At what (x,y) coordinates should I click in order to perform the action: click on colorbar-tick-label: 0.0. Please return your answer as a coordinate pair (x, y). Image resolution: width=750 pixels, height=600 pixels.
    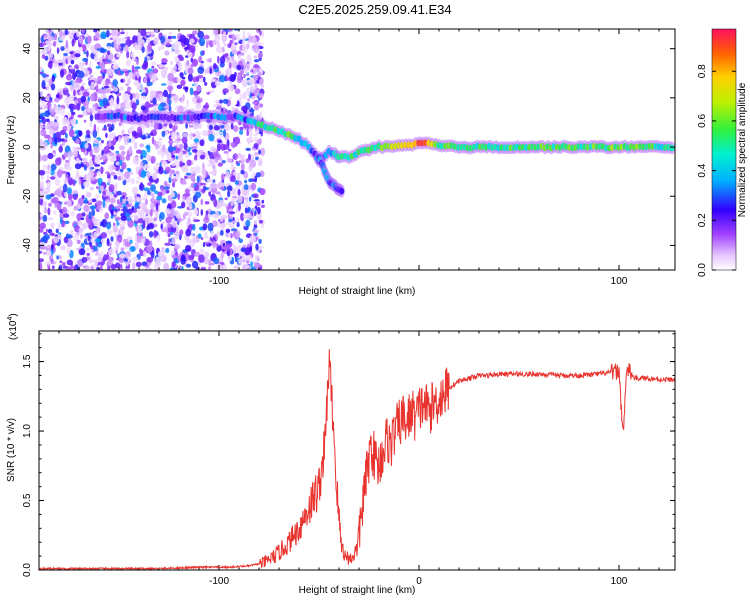
    Looking at the image, I should click on (702, 270).